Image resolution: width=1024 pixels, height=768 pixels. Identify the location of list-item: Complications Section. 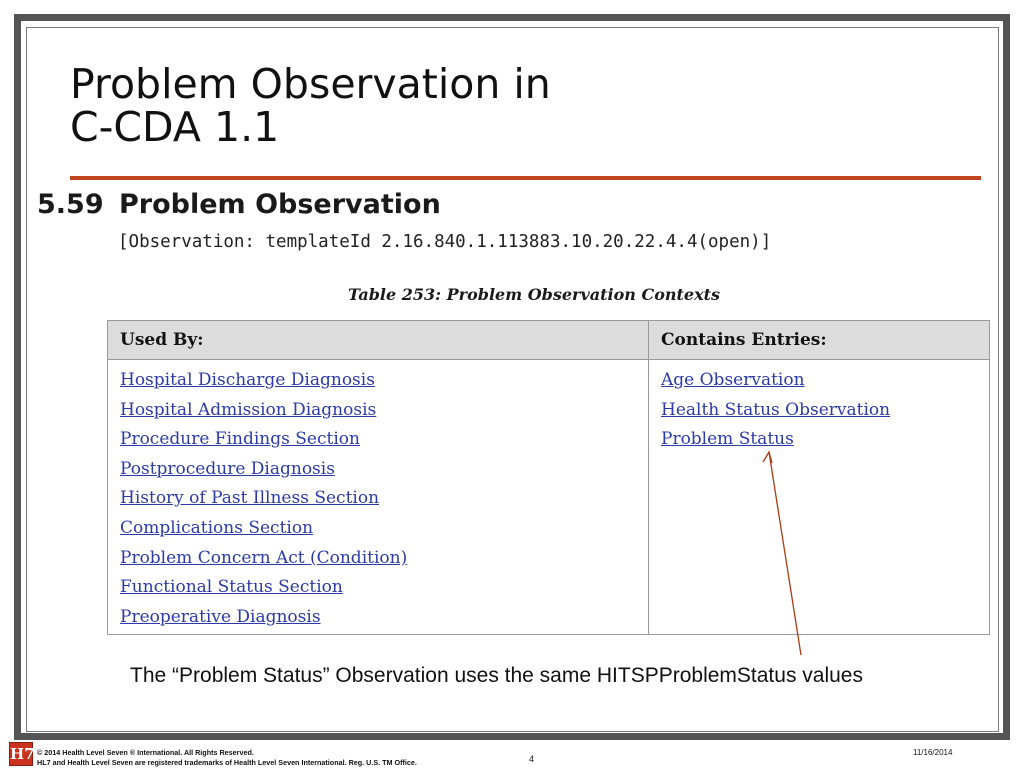
(384, 531).